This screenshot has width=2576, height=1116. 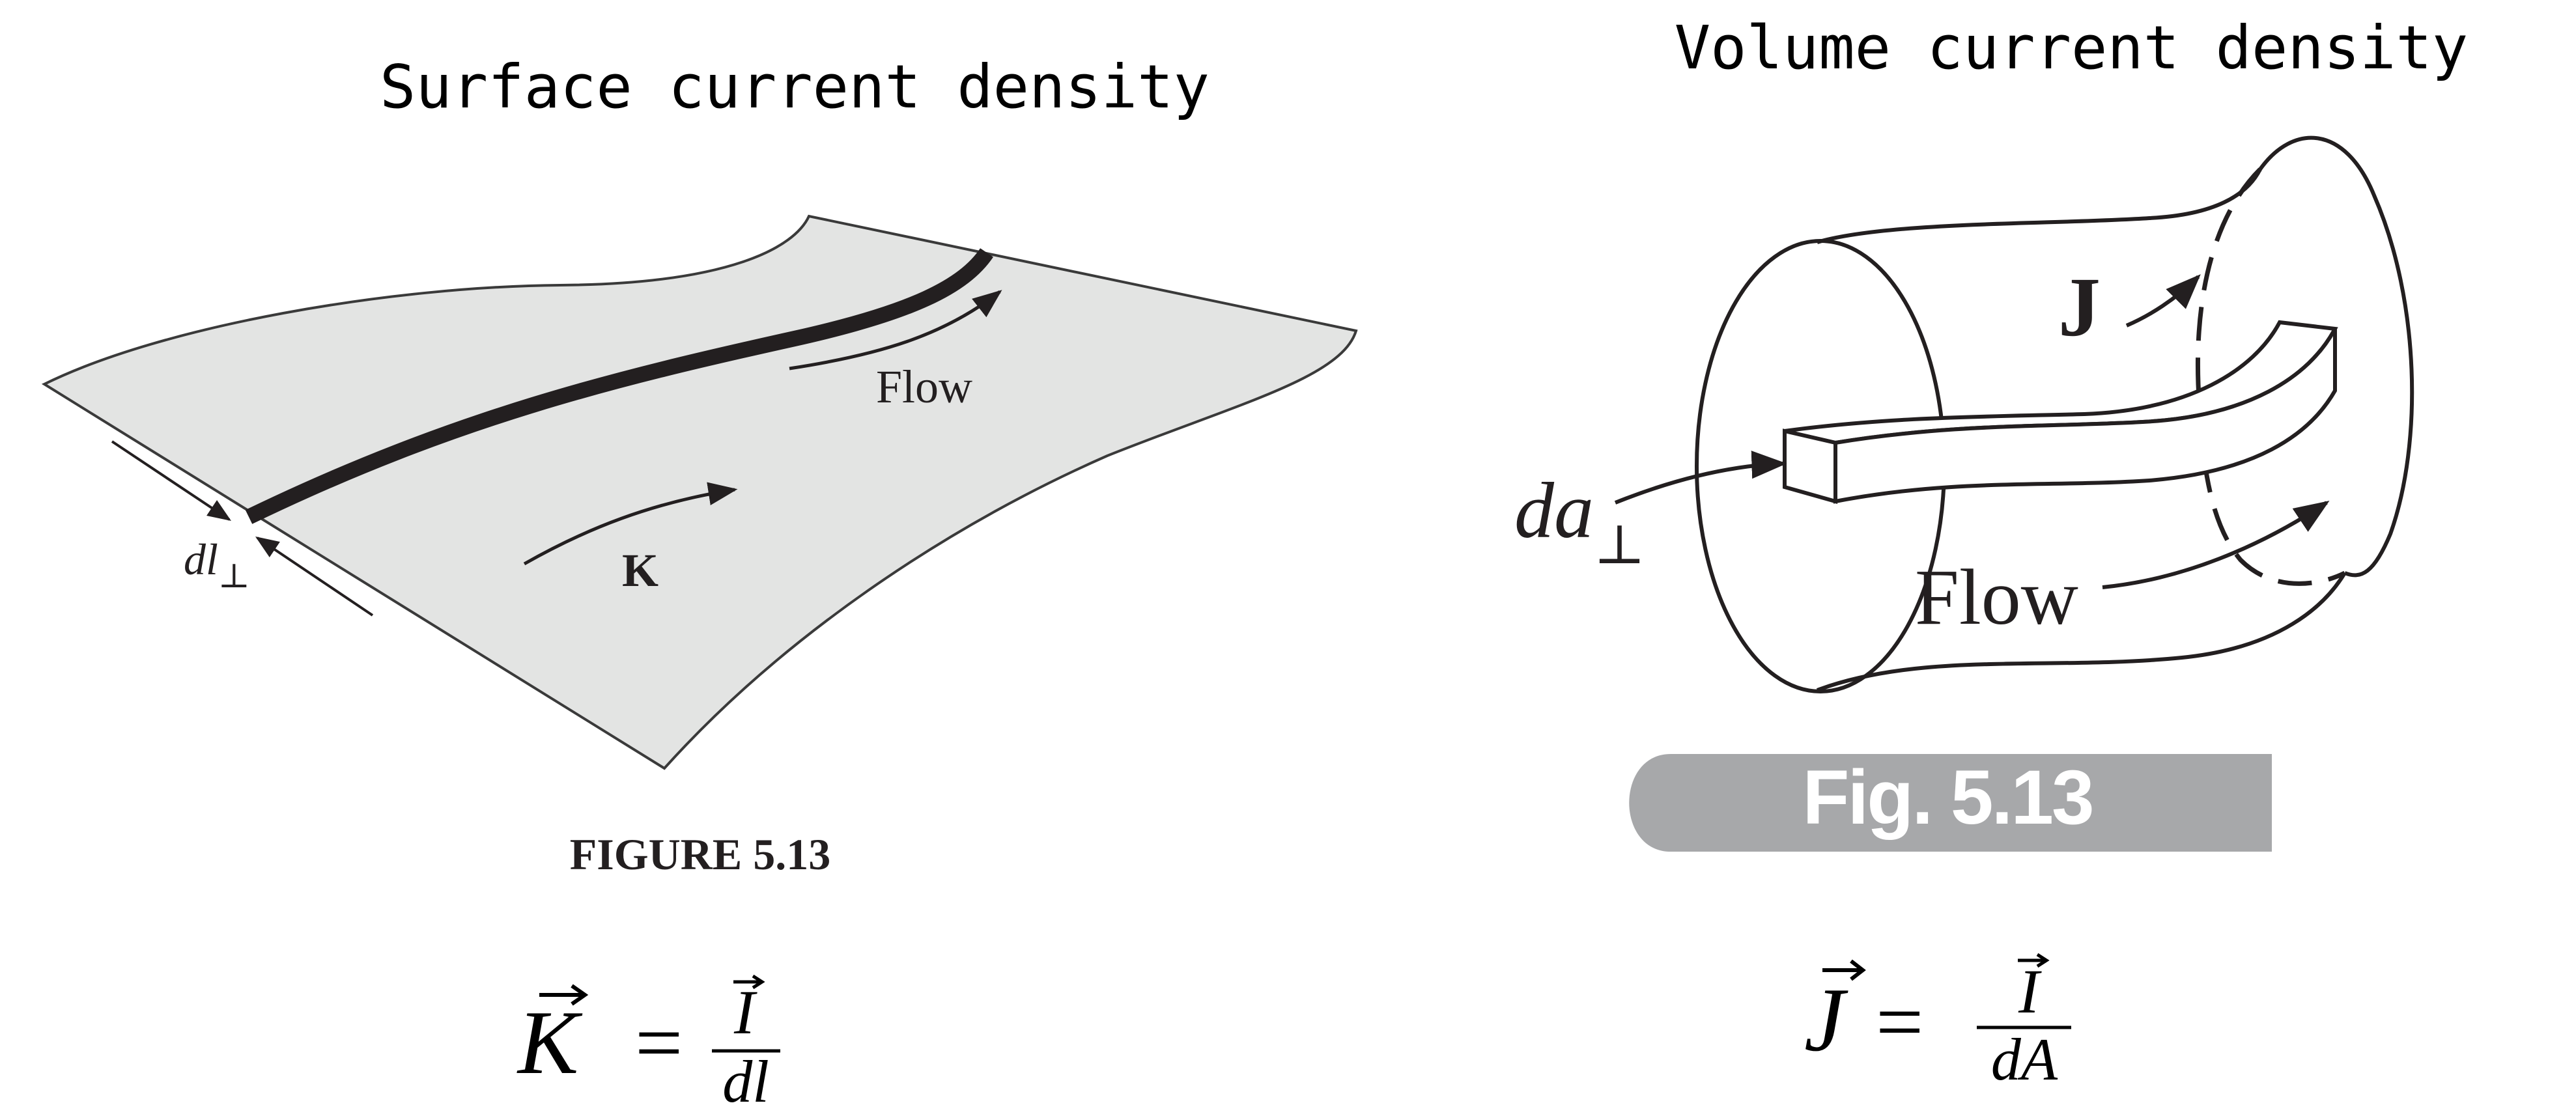 What do you see at coordinates (1619, 545) in the screenshot?
I see `area-label-subscript: ⊥` at bounding box center [1619, 545].